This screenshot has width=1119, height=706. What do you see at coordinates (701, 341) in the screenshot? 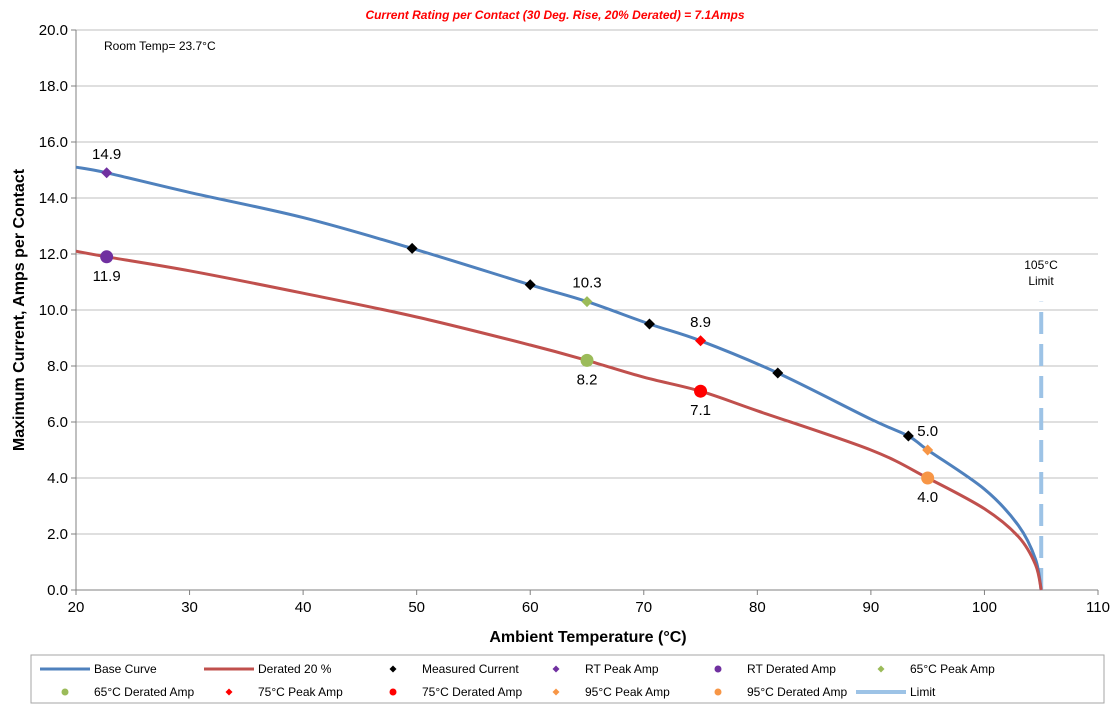
I see `75c-peak-amp-point` at bounding box center [701, 341].